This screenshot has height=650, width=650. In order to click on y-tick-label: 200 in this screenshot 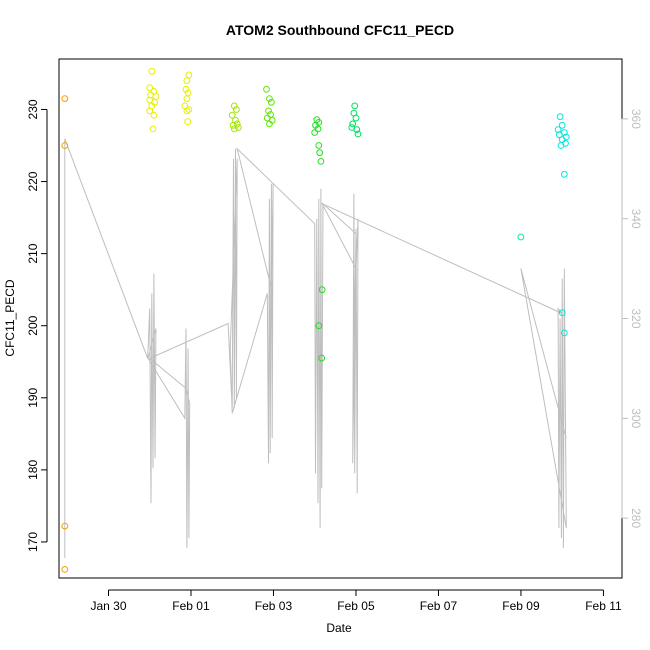, I will do `click(33, 325)`.